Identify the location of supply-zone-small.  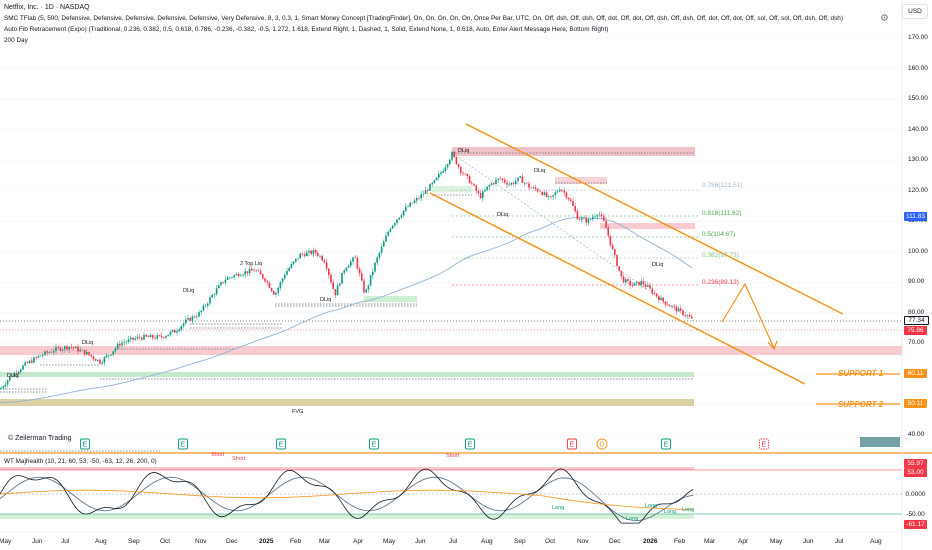
(581, 180).